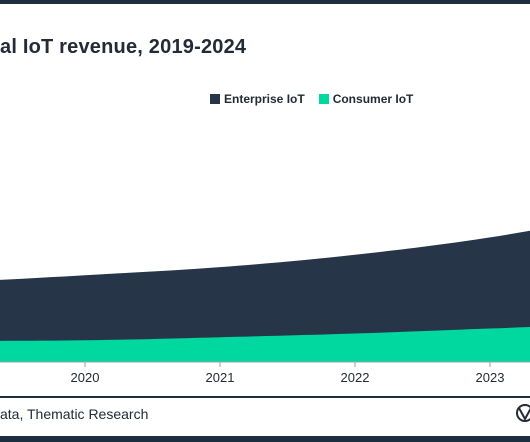 The width and height of the screenshot is (530, 442). Describe the element at coordinates (85, 377) in the screenshot. I see `x-tick-label-2020: 2020` at that location.